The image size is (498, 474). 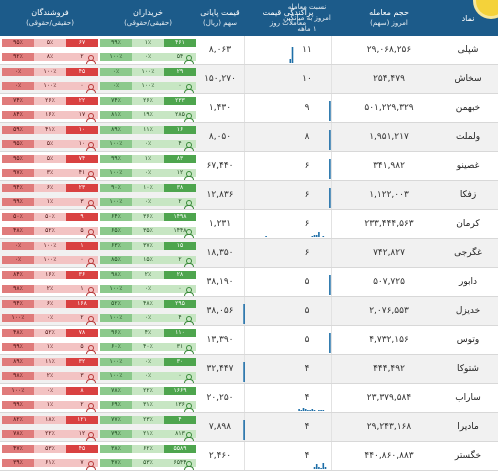 What do you see at coordinates (468, 340) in the screenshot?
I see `symbol-name: وتوس` at bounding box center [468, 340].